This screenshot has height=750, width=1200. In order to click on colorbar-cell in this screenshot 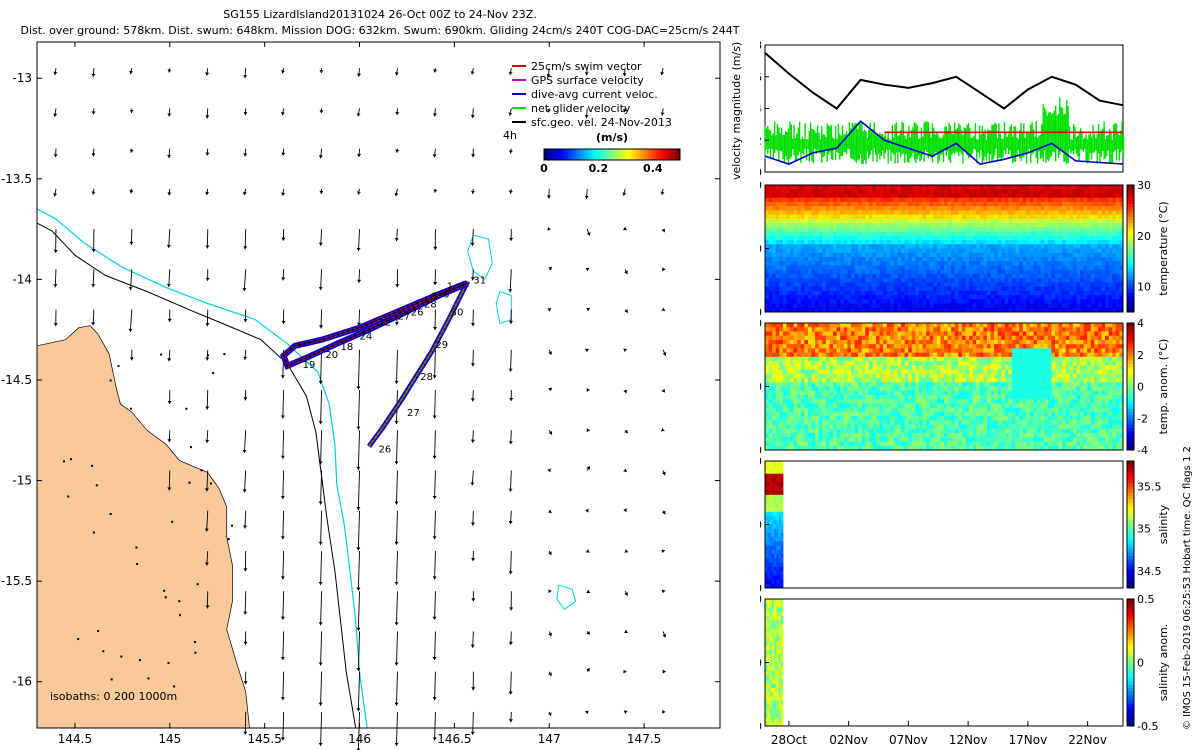, I will do `click(655, 154)`.